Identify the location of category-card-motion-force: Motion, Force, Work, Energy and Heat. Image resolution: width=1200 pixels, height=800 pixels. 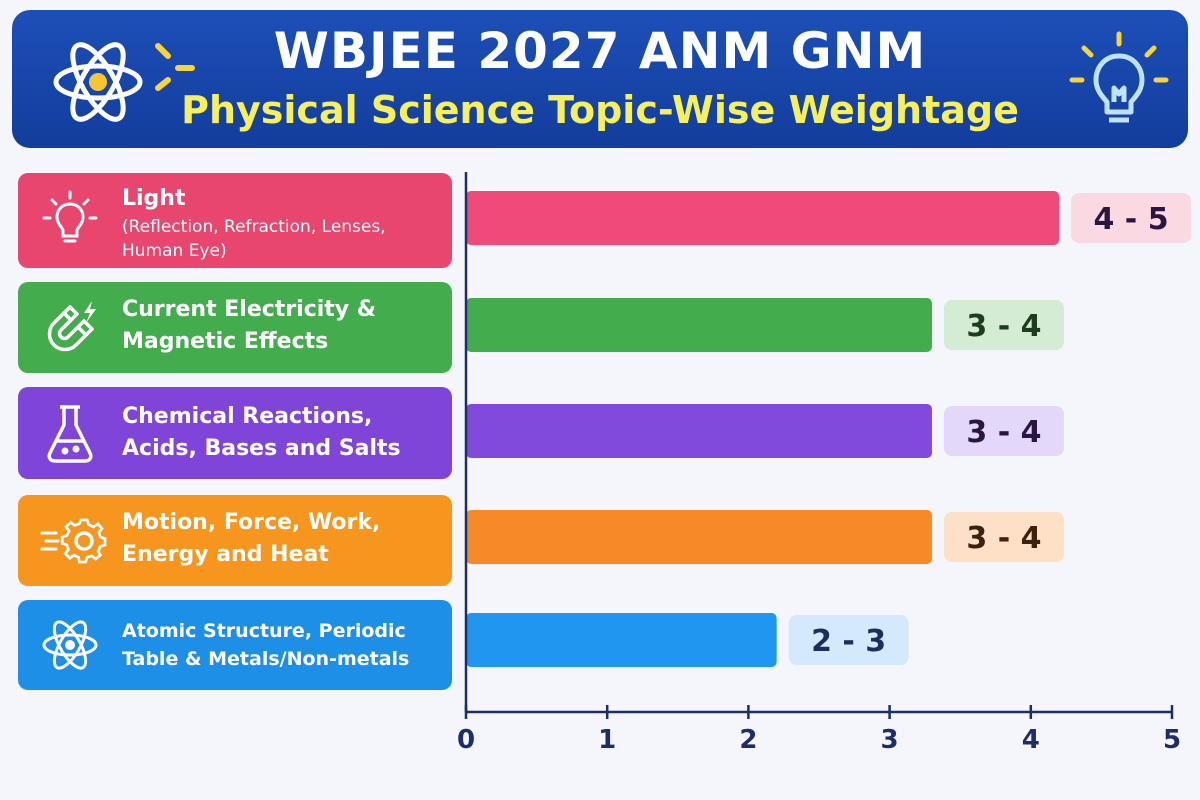
(235, 540).